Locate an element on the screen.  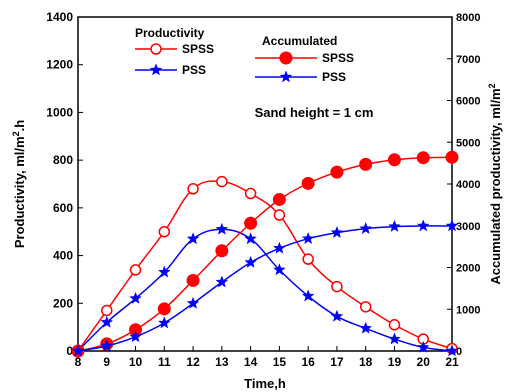
annotation-sand-height: Sand height = 1 cm is located at coordinates (314, 112).